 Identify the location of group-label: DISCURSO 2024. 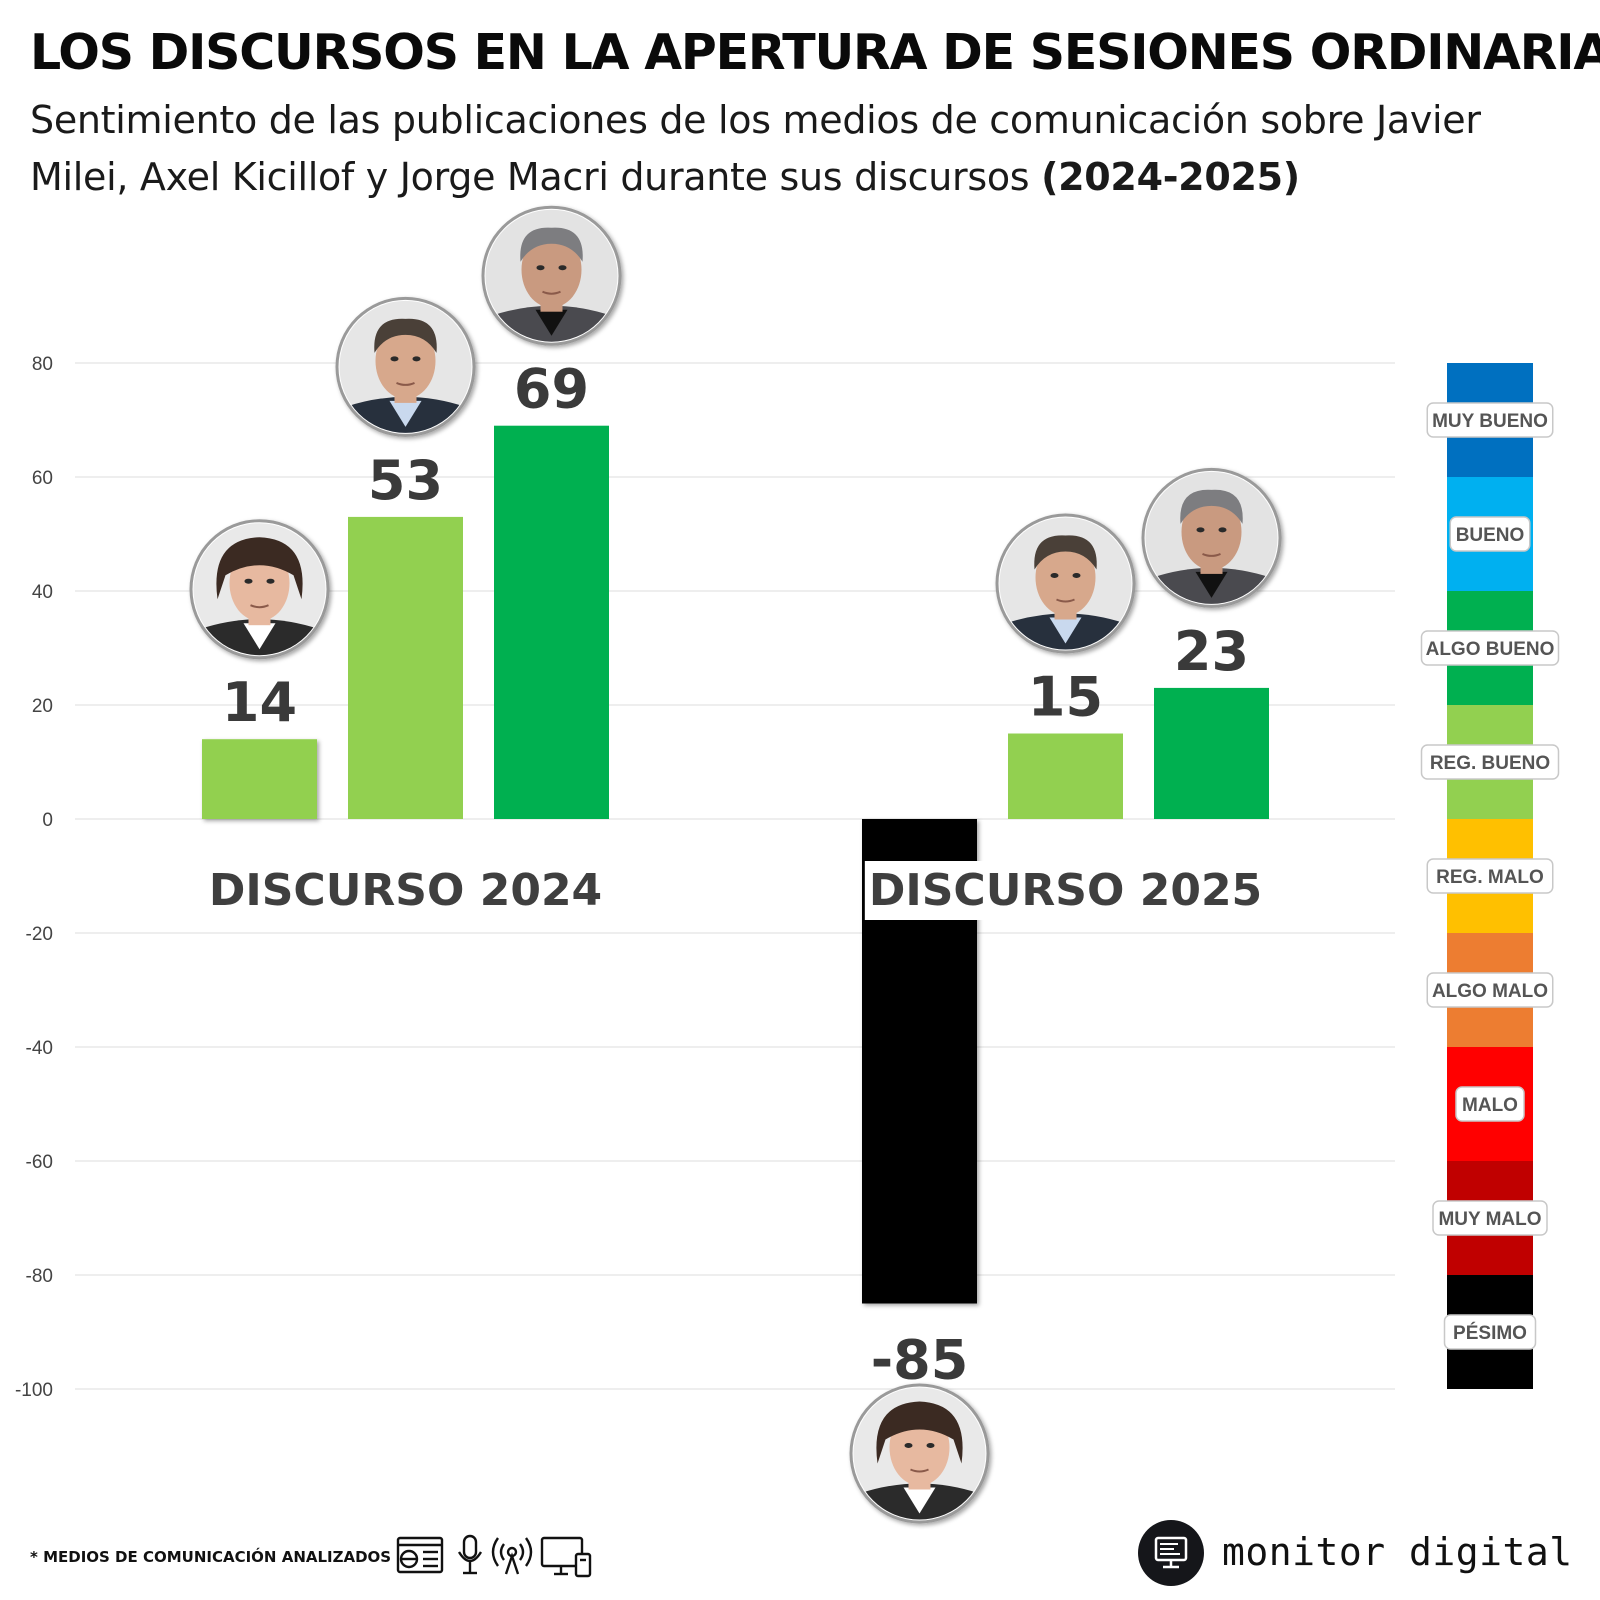
(405, 890).